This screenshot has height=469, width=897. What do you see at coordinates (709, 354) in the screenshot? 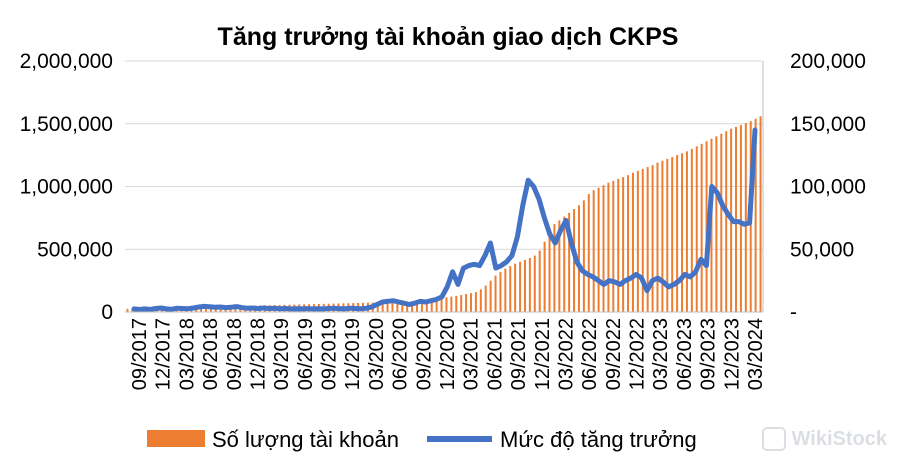
I see `x-tick-label: 09/2023` at bounding box center [709, 354].